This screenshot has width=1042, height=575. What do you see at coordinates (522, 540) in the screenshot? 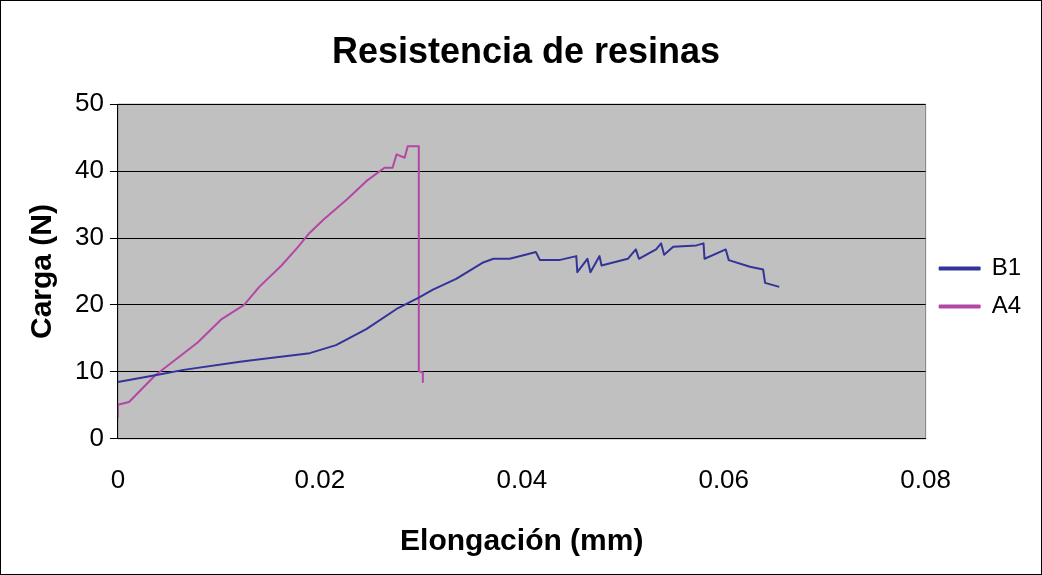
I see `x-axis-title: Elongación (mm)` at bounding box center [522, 540].